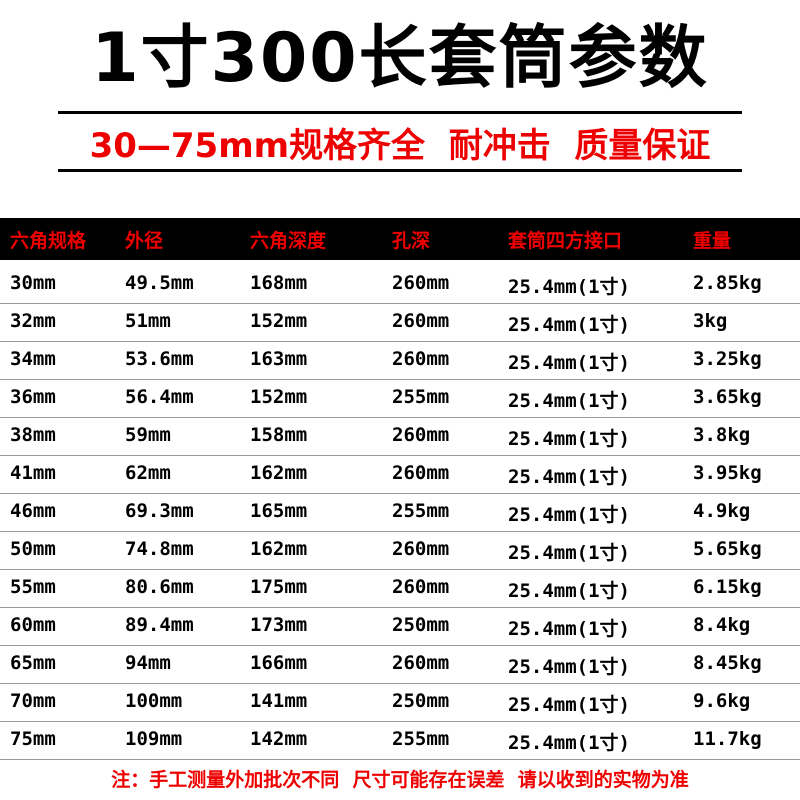  Describe the element at coordinates (722, 435) in the screenshot. I see `table-cell: 3.8kg` at that location.